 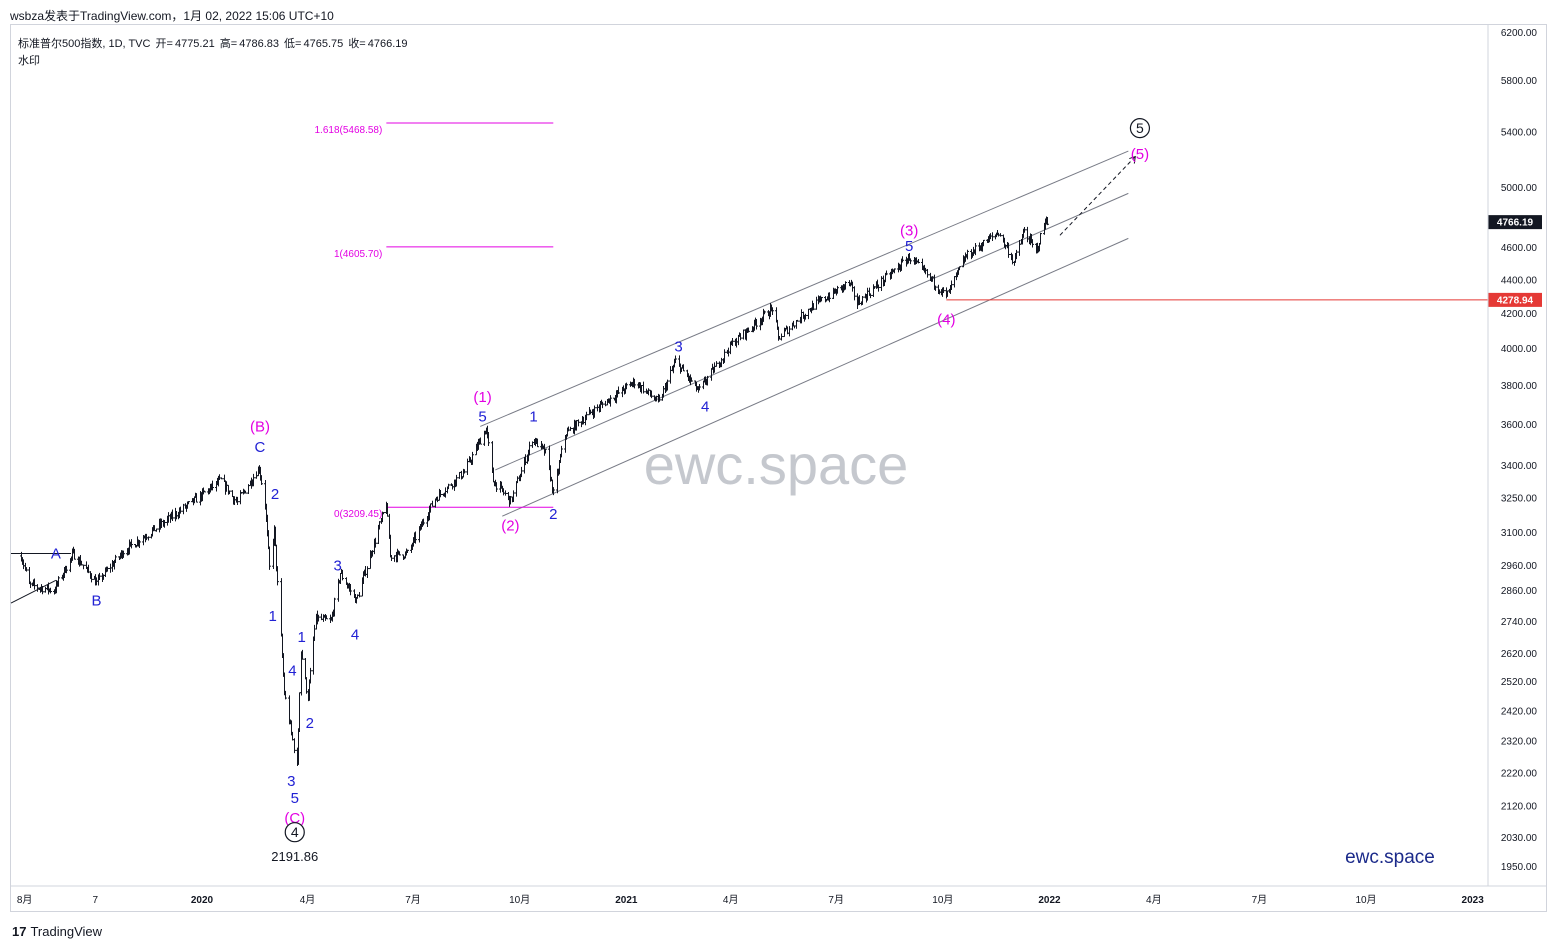 I want to click on y-tick-label: 3250.00, so click(x=1519, y=499).